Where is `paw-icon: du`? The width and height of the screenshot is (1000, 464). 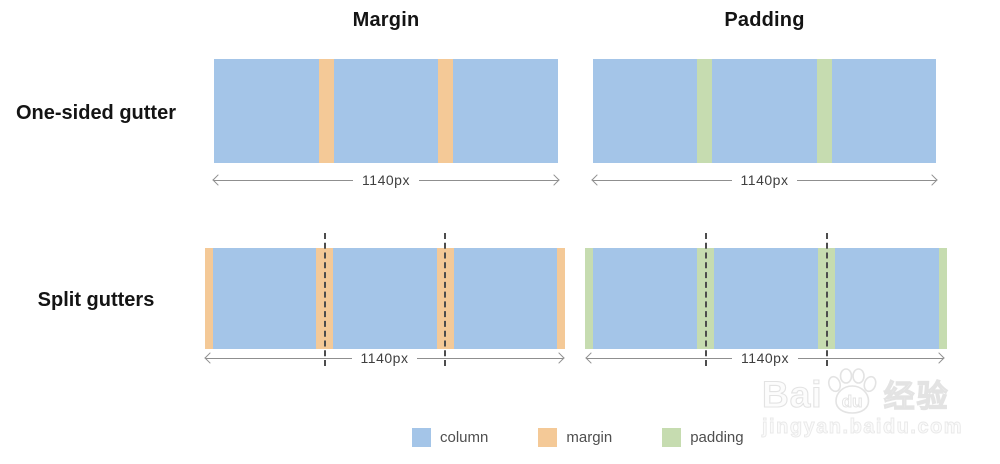
paw-icon: du is located at coordinates (852, 391).